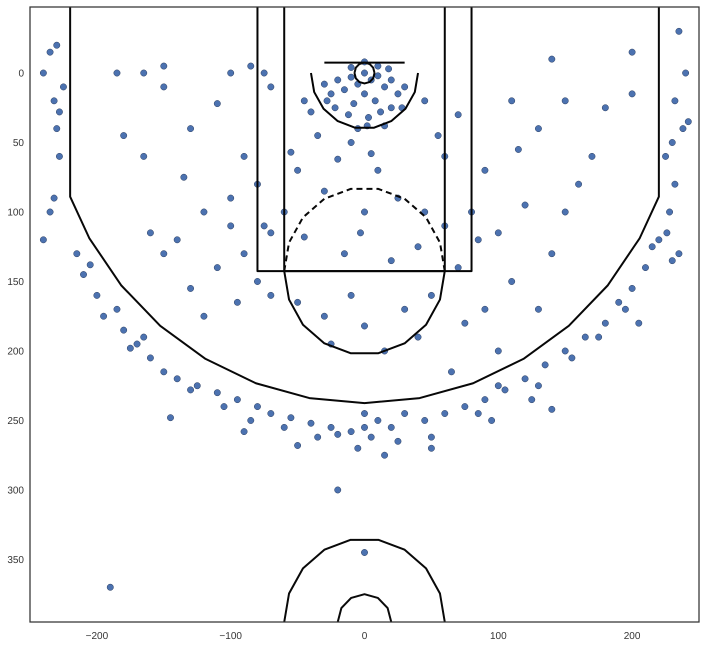 This screenshot has height=645, width=707. Describe the element at coordinates (499, 636) in the screenshot. I see `x-tick-label: 100` at that location.